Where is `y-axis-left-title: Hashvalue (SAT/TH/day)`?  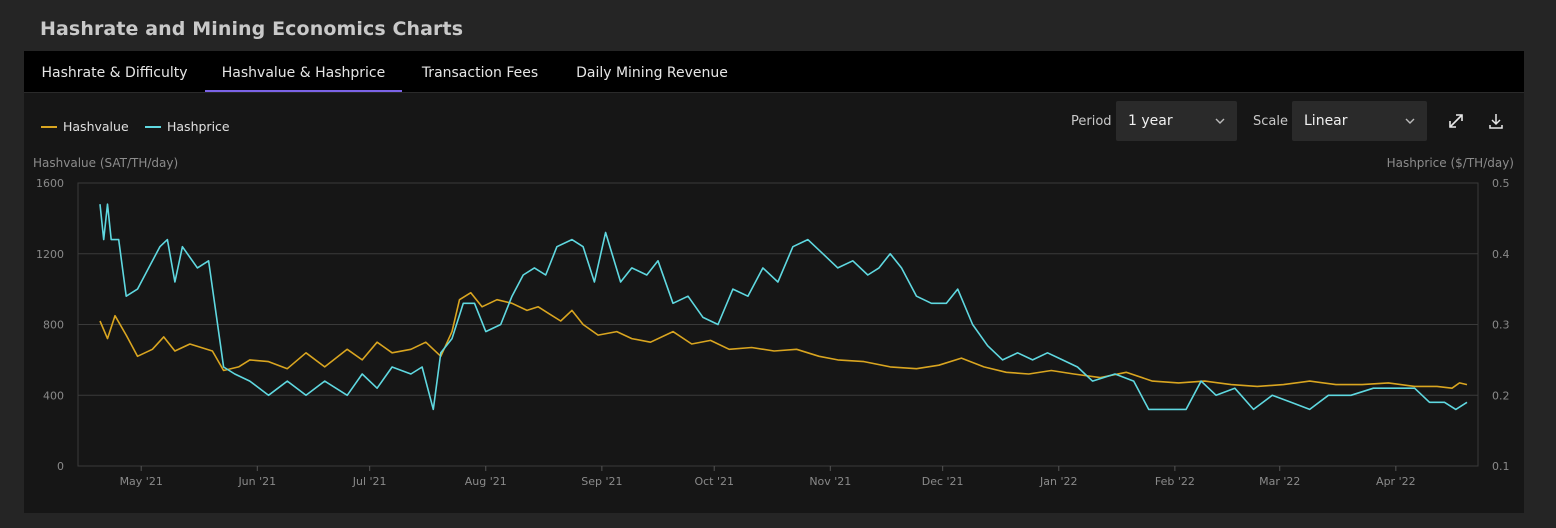
y-axis-left-title: Hashvalue (SAT/TH/day) is located at coordinates (106, 163).